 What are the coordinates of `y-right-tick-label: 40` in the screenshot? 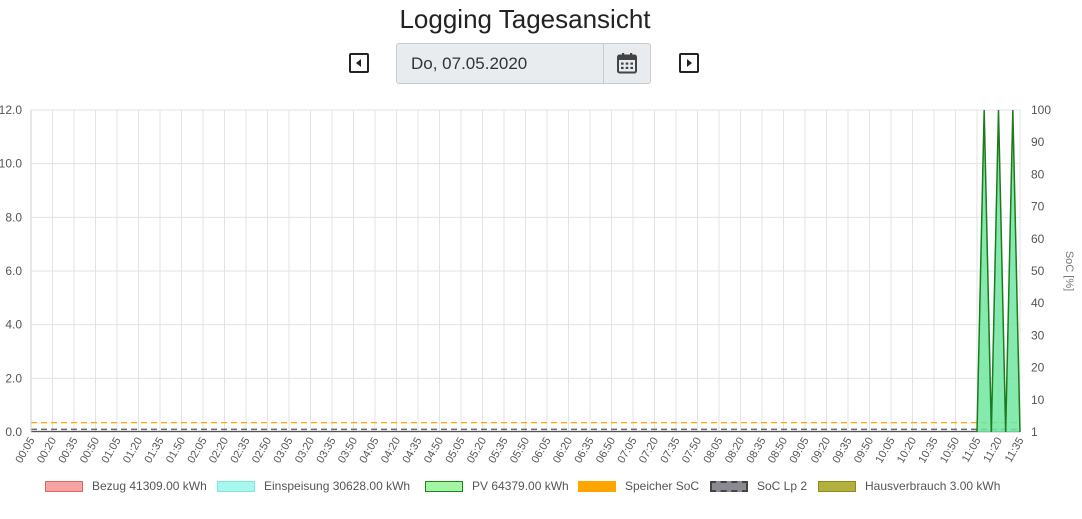 It's located at (1038, 303).